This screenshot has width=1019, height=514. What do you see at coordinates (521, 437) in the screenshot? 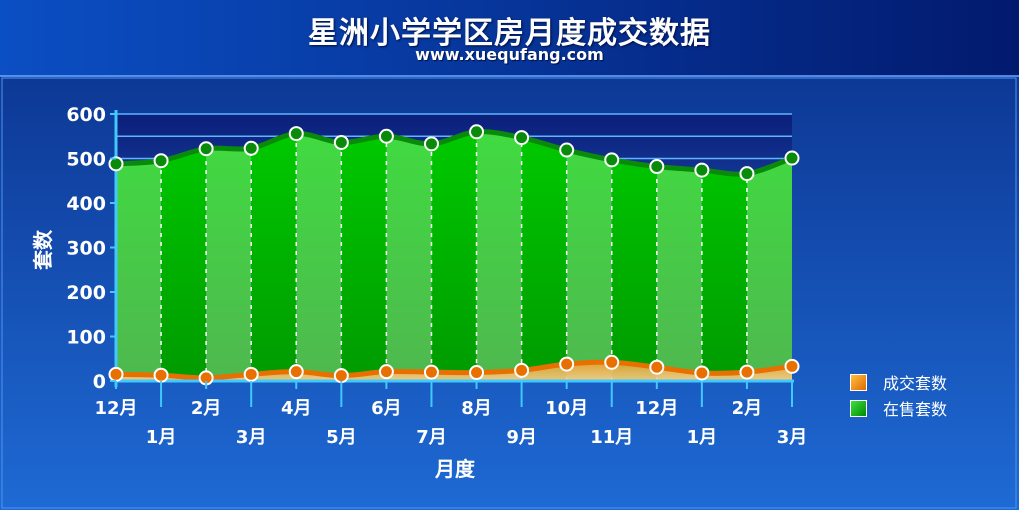
I see `x-tick-label: 9月` at bounding box center [521, 437].